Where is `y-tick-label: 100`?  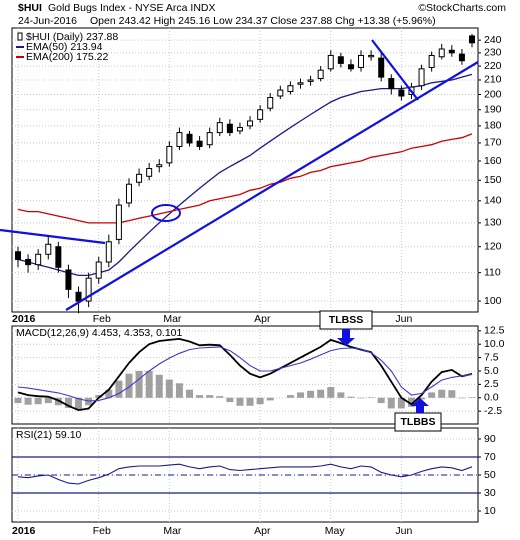 y-tick-label: 100 is located at coordinates (493, 301).